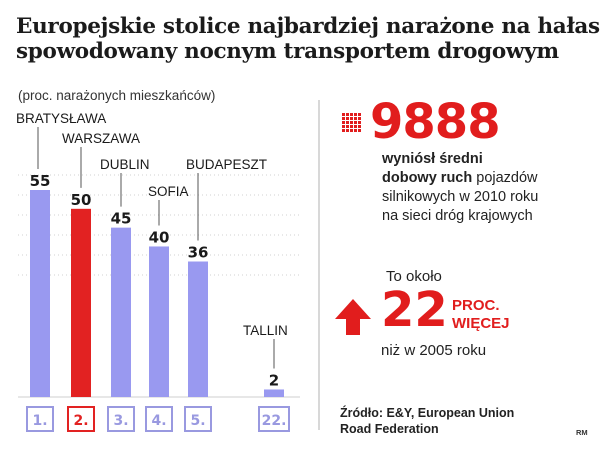 The height and width of the screenshot is (452, 615). What do you see at coordinates (353, 317) in the screenshot?
I see `arrow-up-icon` at bounding box center [353, 317].